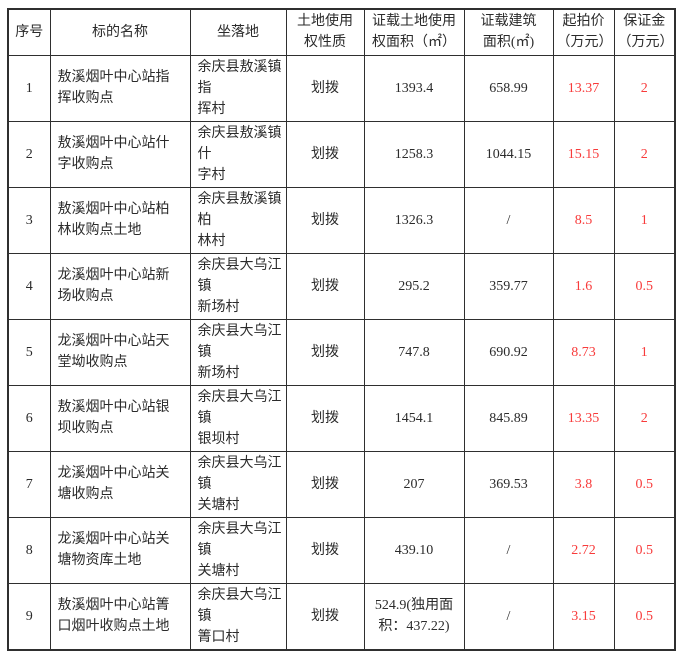 This screenshot has width=681, height=651. Describe the element at coordinates (508, 352) in the screenshot. I see `cell-building-area: 690.92` at that location.